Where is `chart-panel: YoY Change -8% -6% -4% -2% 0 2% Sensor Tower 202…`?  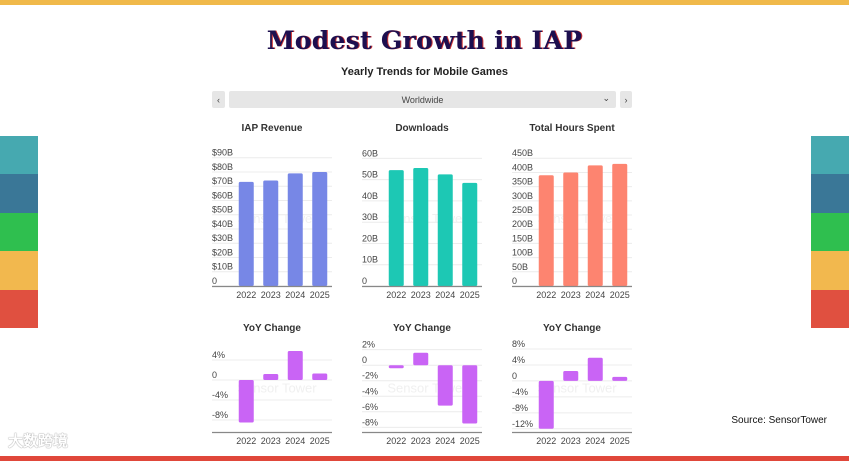
chart-panel: YoY Change -8% -6% -4% -2% 0 2% Sensor Tower 202… is located at coordinates (422, 385).